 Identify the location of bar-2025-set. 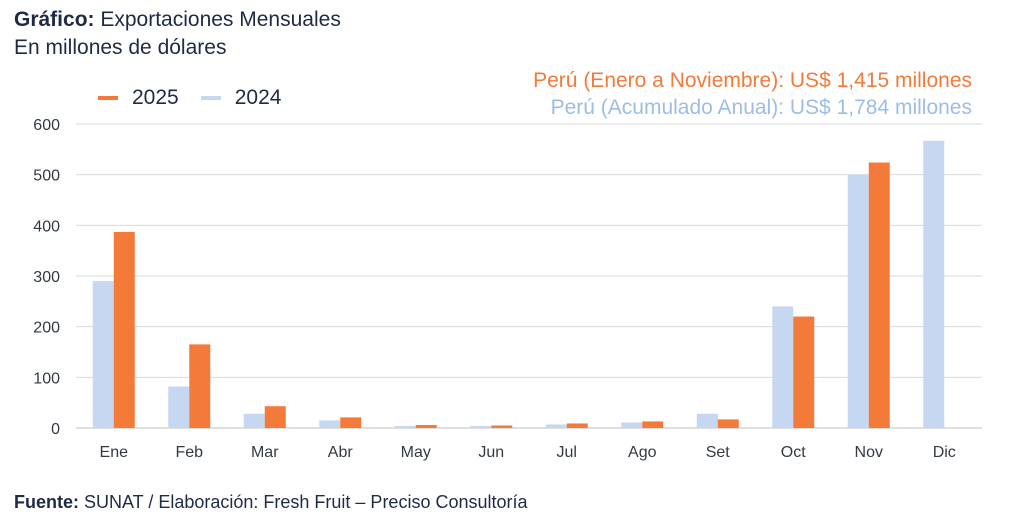
(728, 423).